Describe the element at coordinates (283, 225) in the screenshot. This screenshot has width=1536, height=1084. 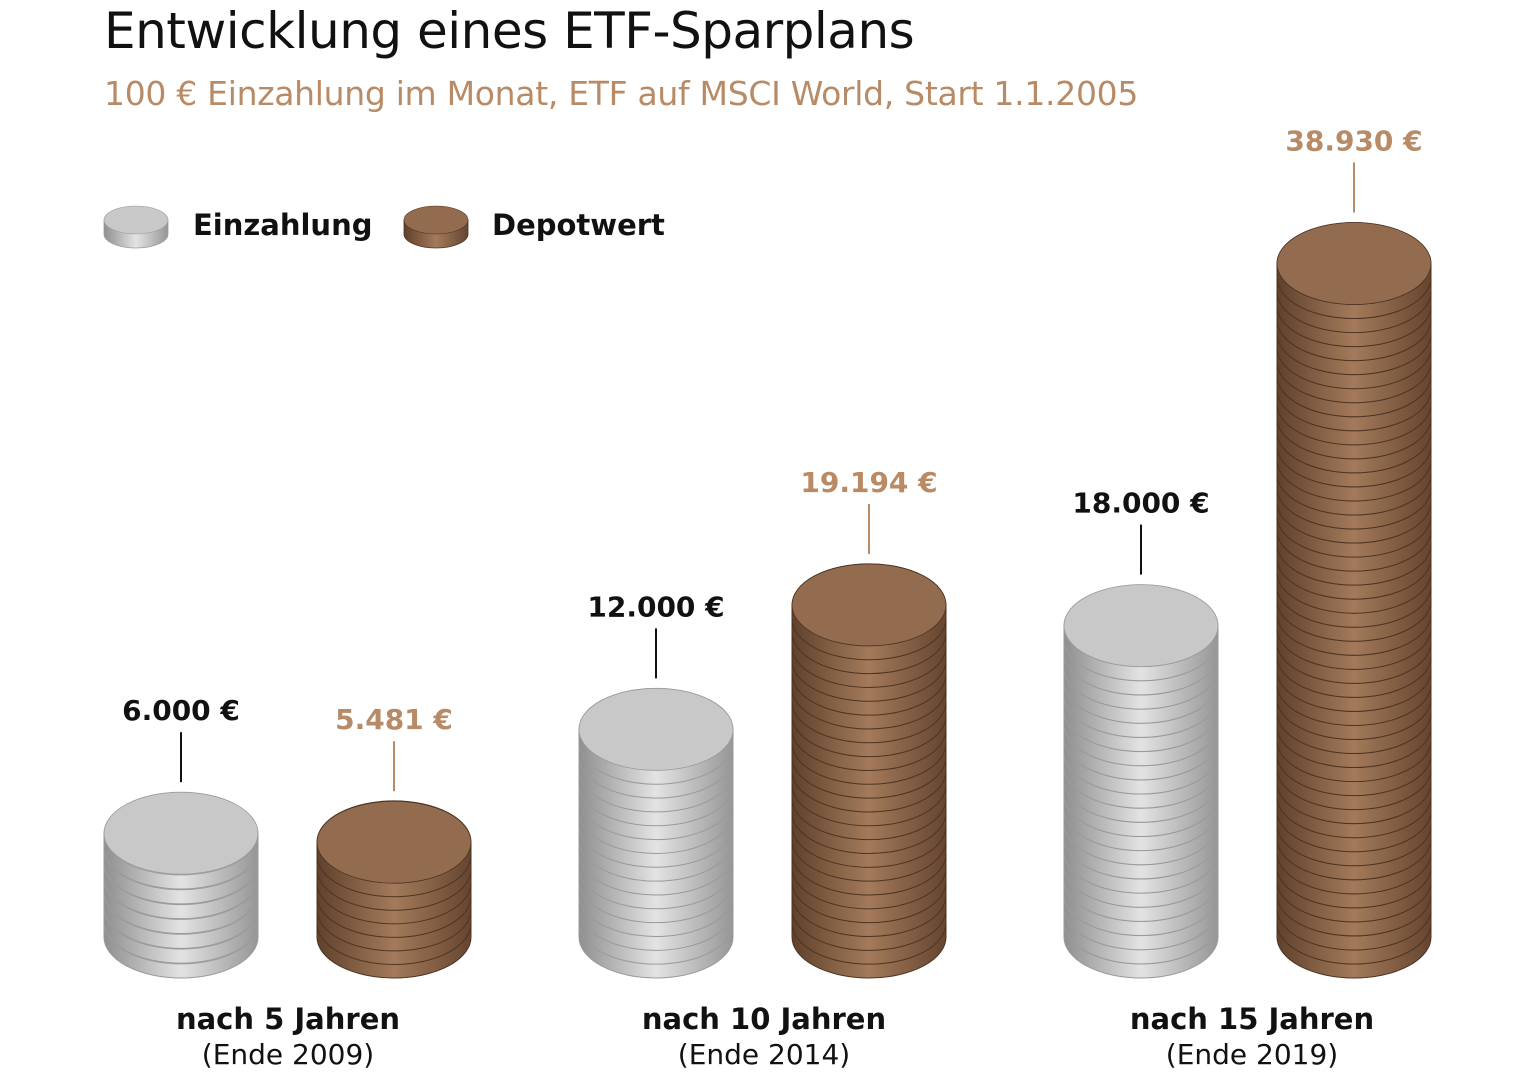
I see `legend-label-einzahlung: Einzahlung` at that location.